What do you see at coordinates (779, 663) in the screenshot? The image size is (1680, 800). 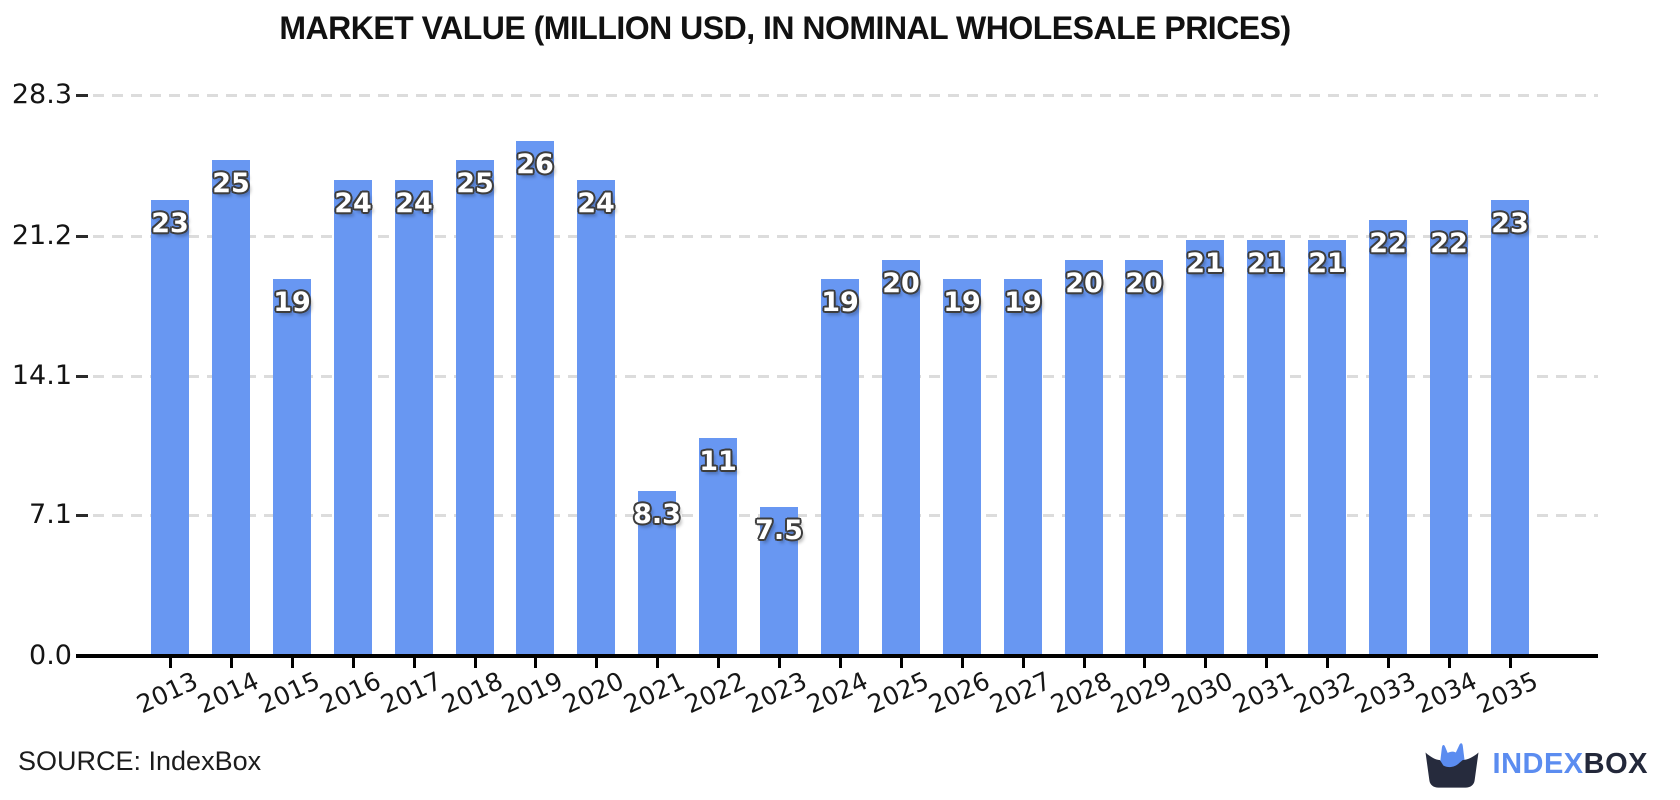 I see `x-axis-tick-2023` at bounding box center [779, 663].